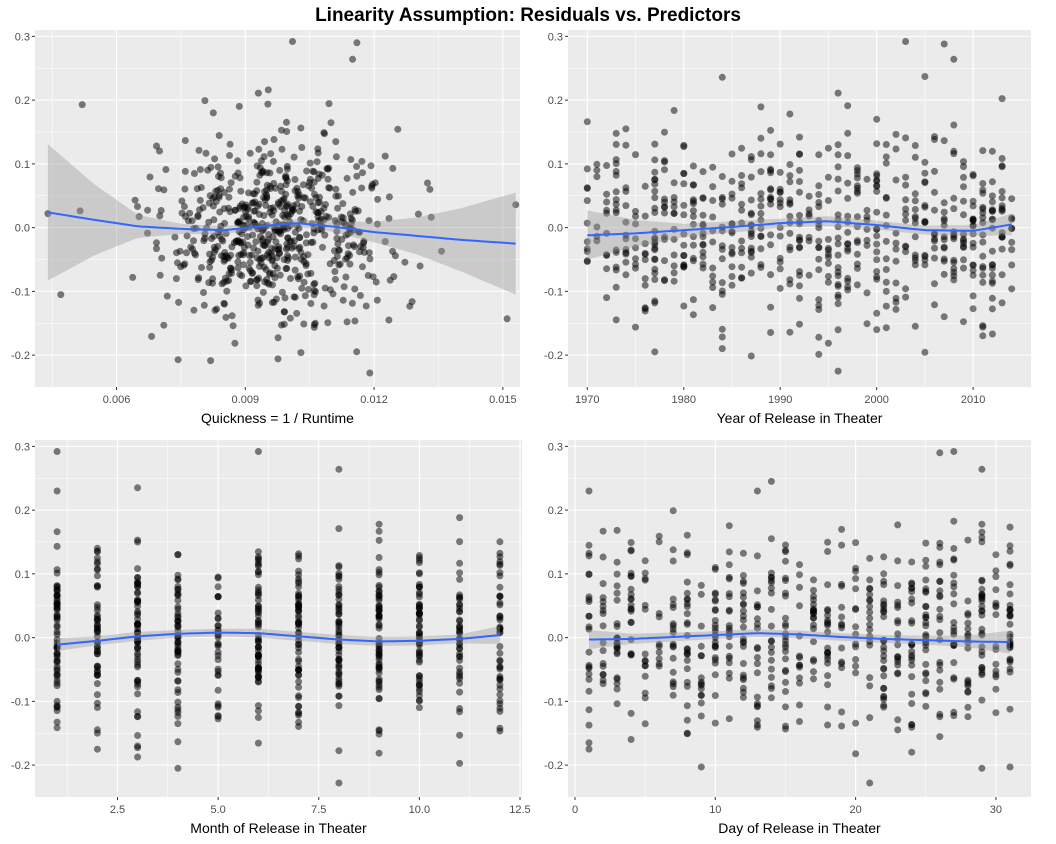 This screenshot has height=844, width=1056. What do you see at coordinates (876, 400) in the screenshot?
I see `x-tick-label: 2000` at bounding box center [876, 400].